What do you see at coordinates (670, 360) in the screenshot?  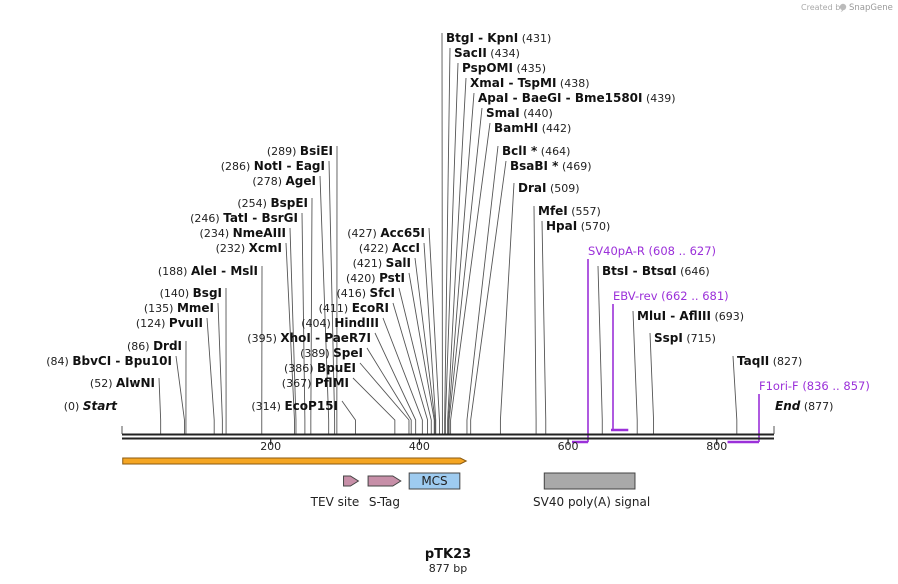 I see `primer: EBV-rev (662 .. 681)` at bounding box center [670, 360].